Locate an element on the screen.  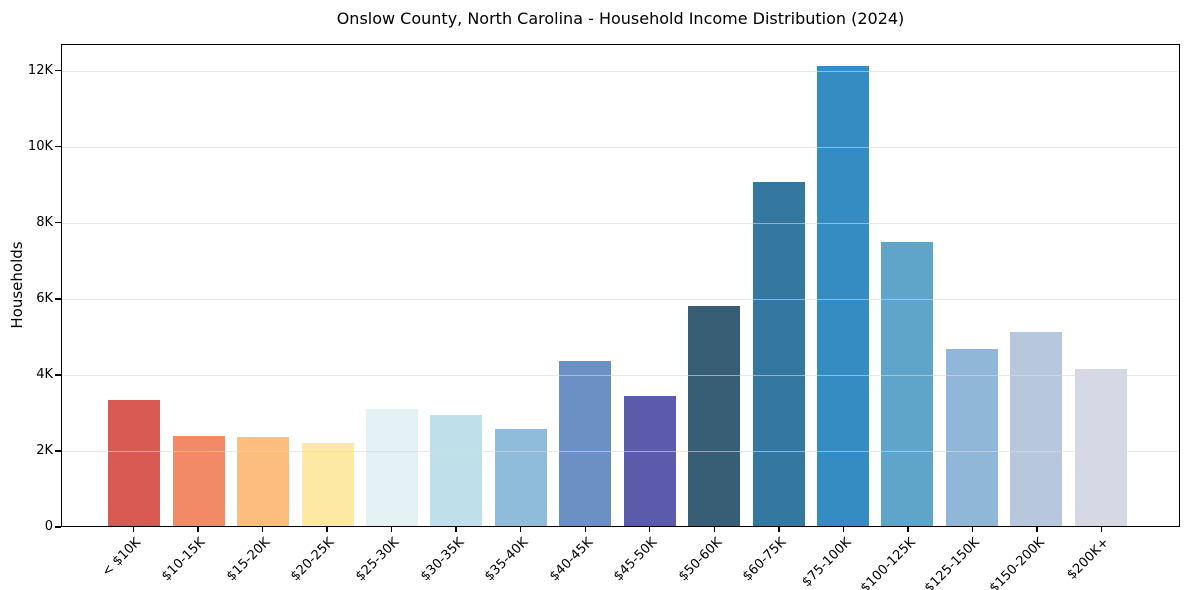
x-tick-label: $30-35K is located at coordinates (442, 560).